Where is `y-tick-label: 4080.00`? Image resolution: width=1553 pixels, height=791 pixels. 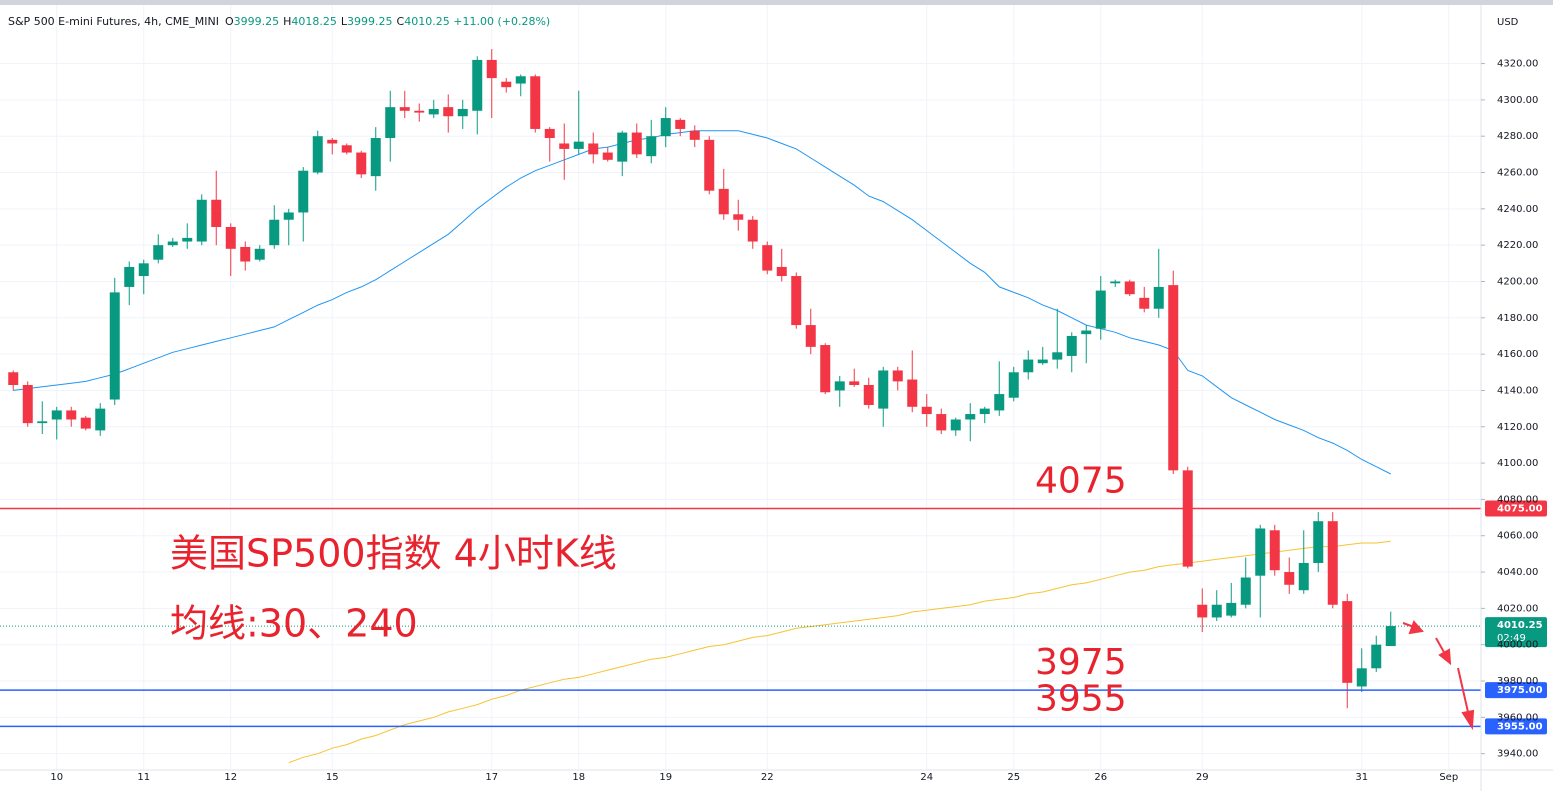 y-tick-label: 4080.00 is located at coordinates (1517, 499).